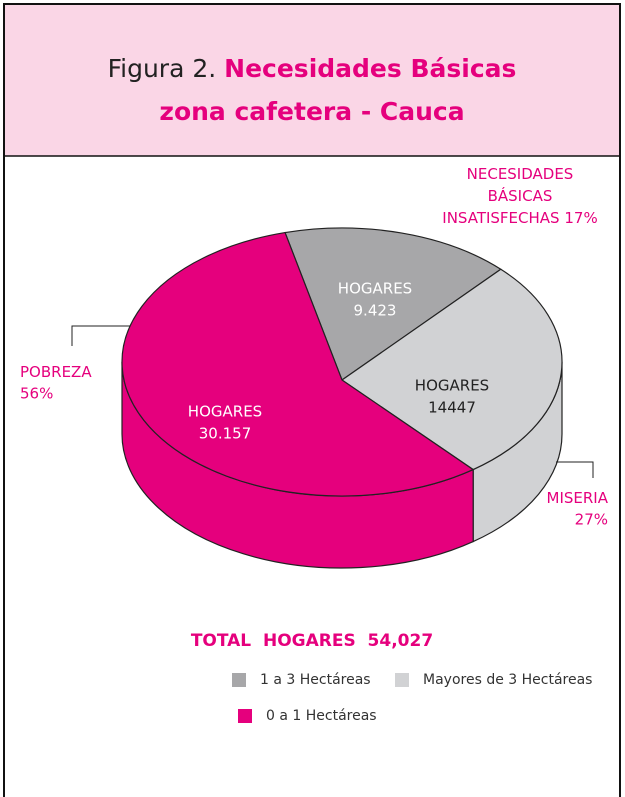  I want to click on slice-count: 30.157, so click(225, 434).